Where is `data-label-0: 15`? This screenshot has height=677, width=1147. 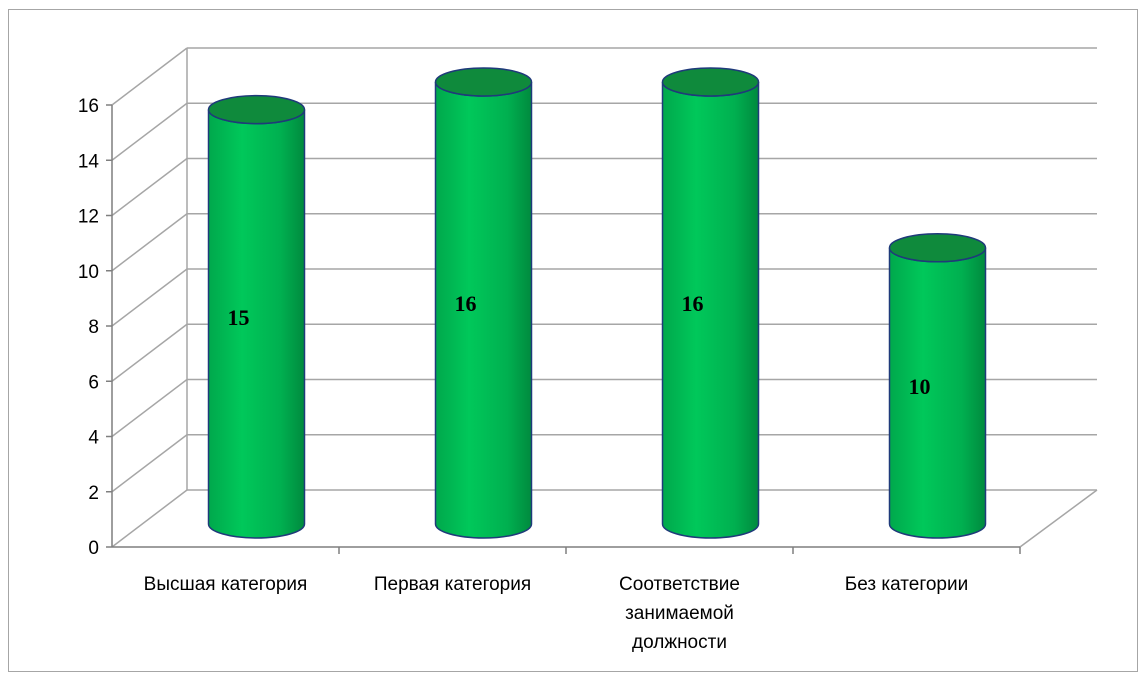
data-label-0: 15 is located at coordinates (239, 317).